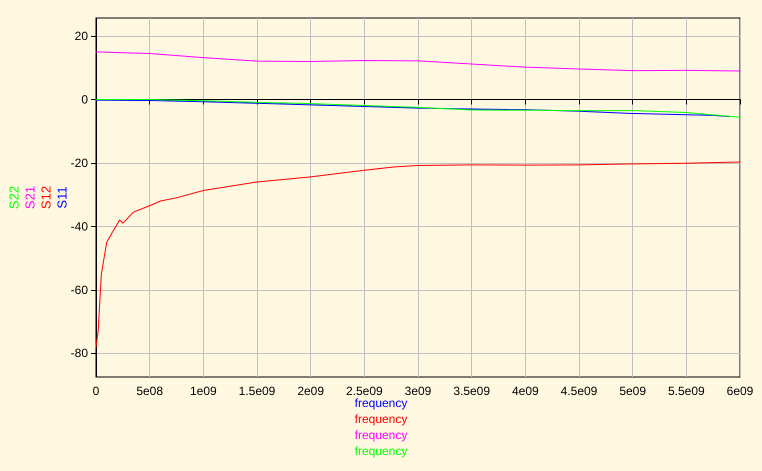 This screenshot has width=762, height=471. I want to click on text: S12, so click(46, 198).